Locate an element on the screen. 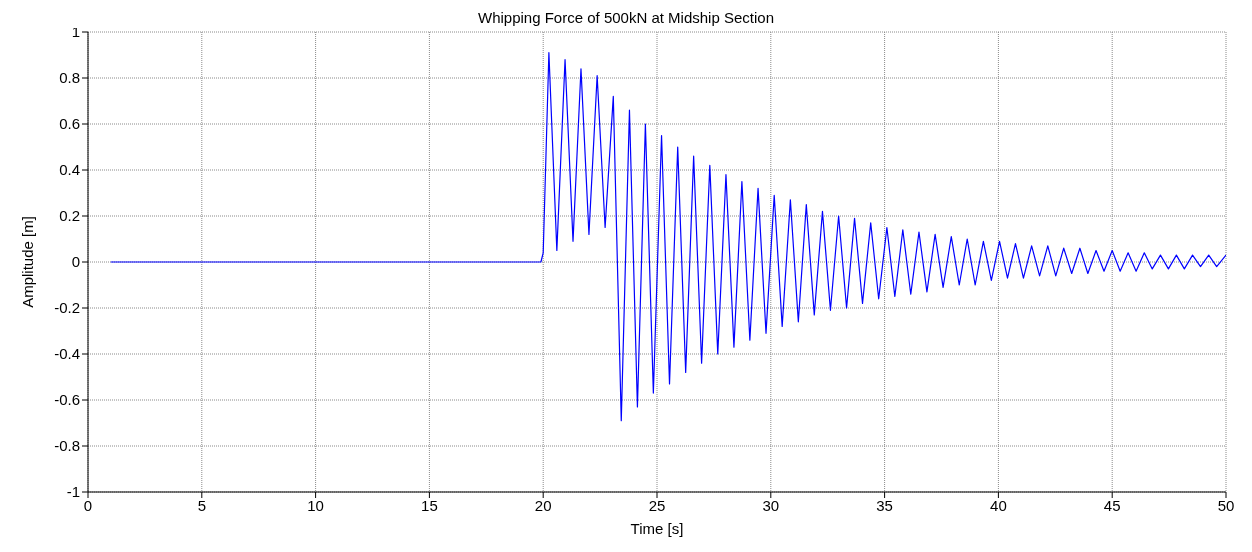  y-tick-label: -0.4 is located at coordinates (67, 354).